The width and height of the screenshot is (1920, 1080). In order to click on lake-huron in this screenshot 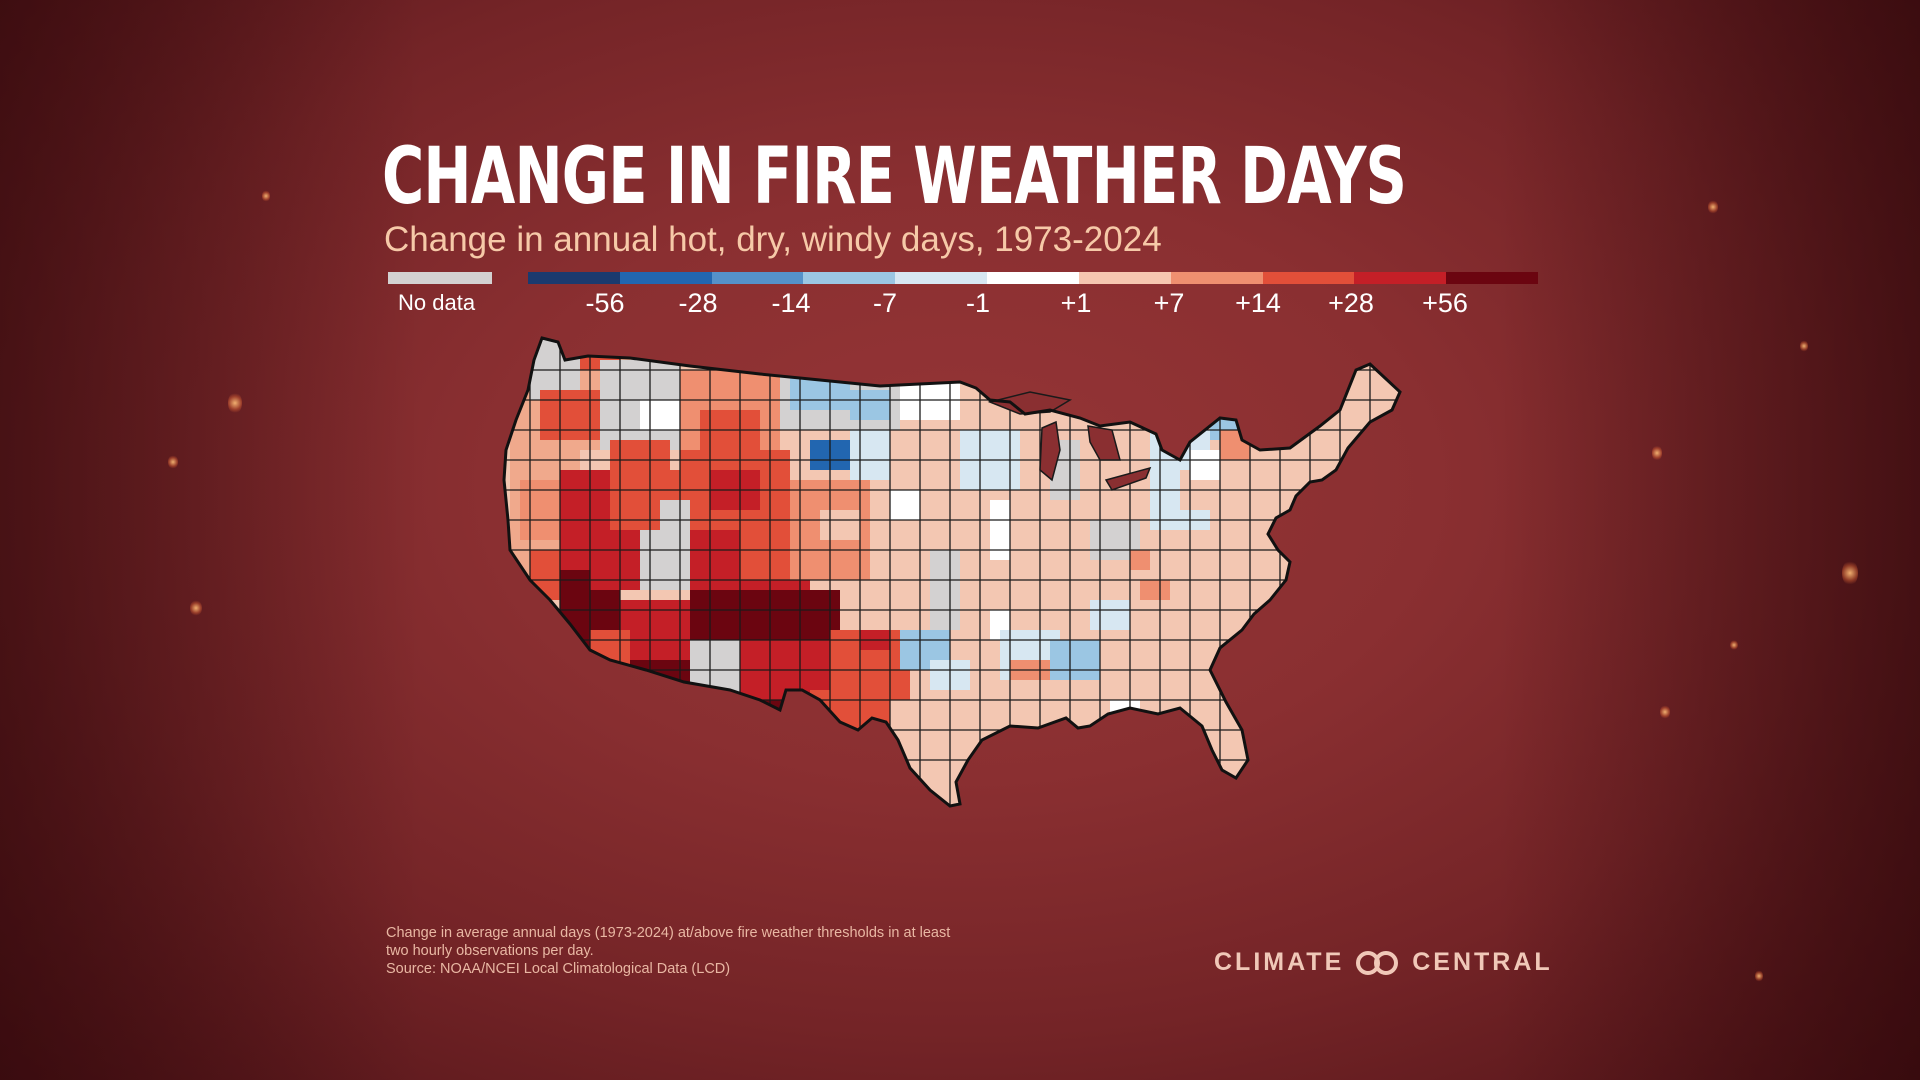, I will do `click(1104, 443)`.